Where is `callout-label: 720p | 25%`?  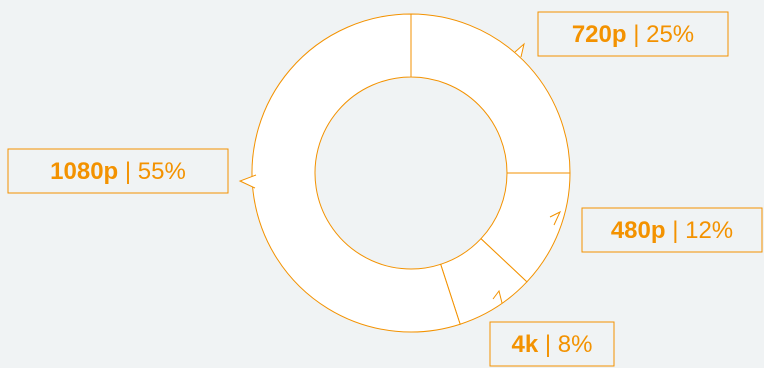
callout-label: 720p | 25% is located at coordinates (633, 34).